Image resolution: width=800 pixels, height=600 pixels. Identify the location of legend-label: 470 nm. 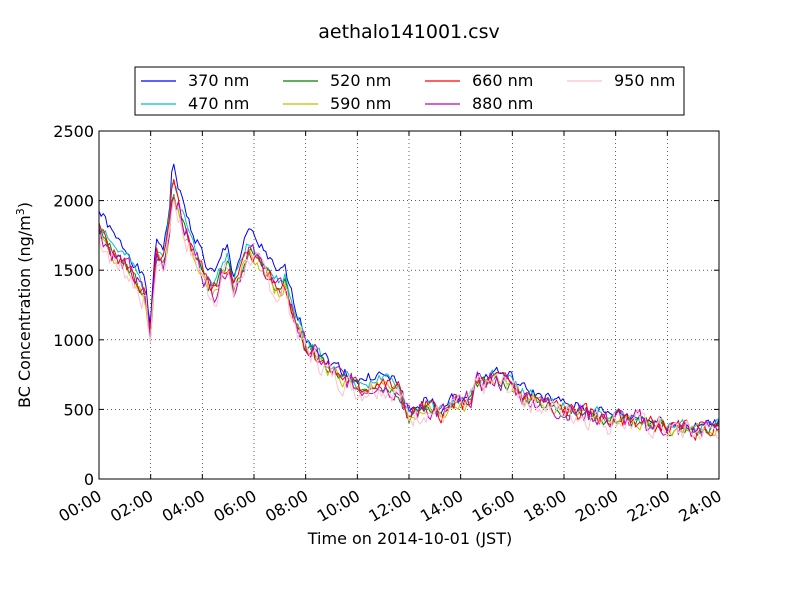
(218, 103).